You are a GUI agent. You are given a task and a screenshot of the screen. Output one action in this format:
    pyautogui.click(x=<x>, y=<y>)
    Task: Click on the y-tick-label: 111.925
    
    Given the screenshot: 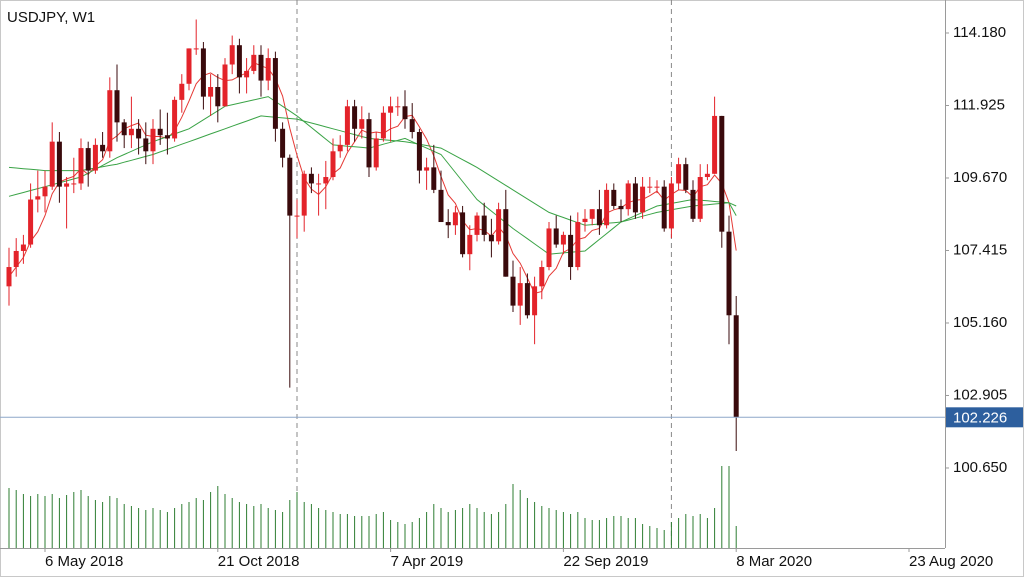 What is the action you would take?
    pyautogui.click(x=979, y=104)
    